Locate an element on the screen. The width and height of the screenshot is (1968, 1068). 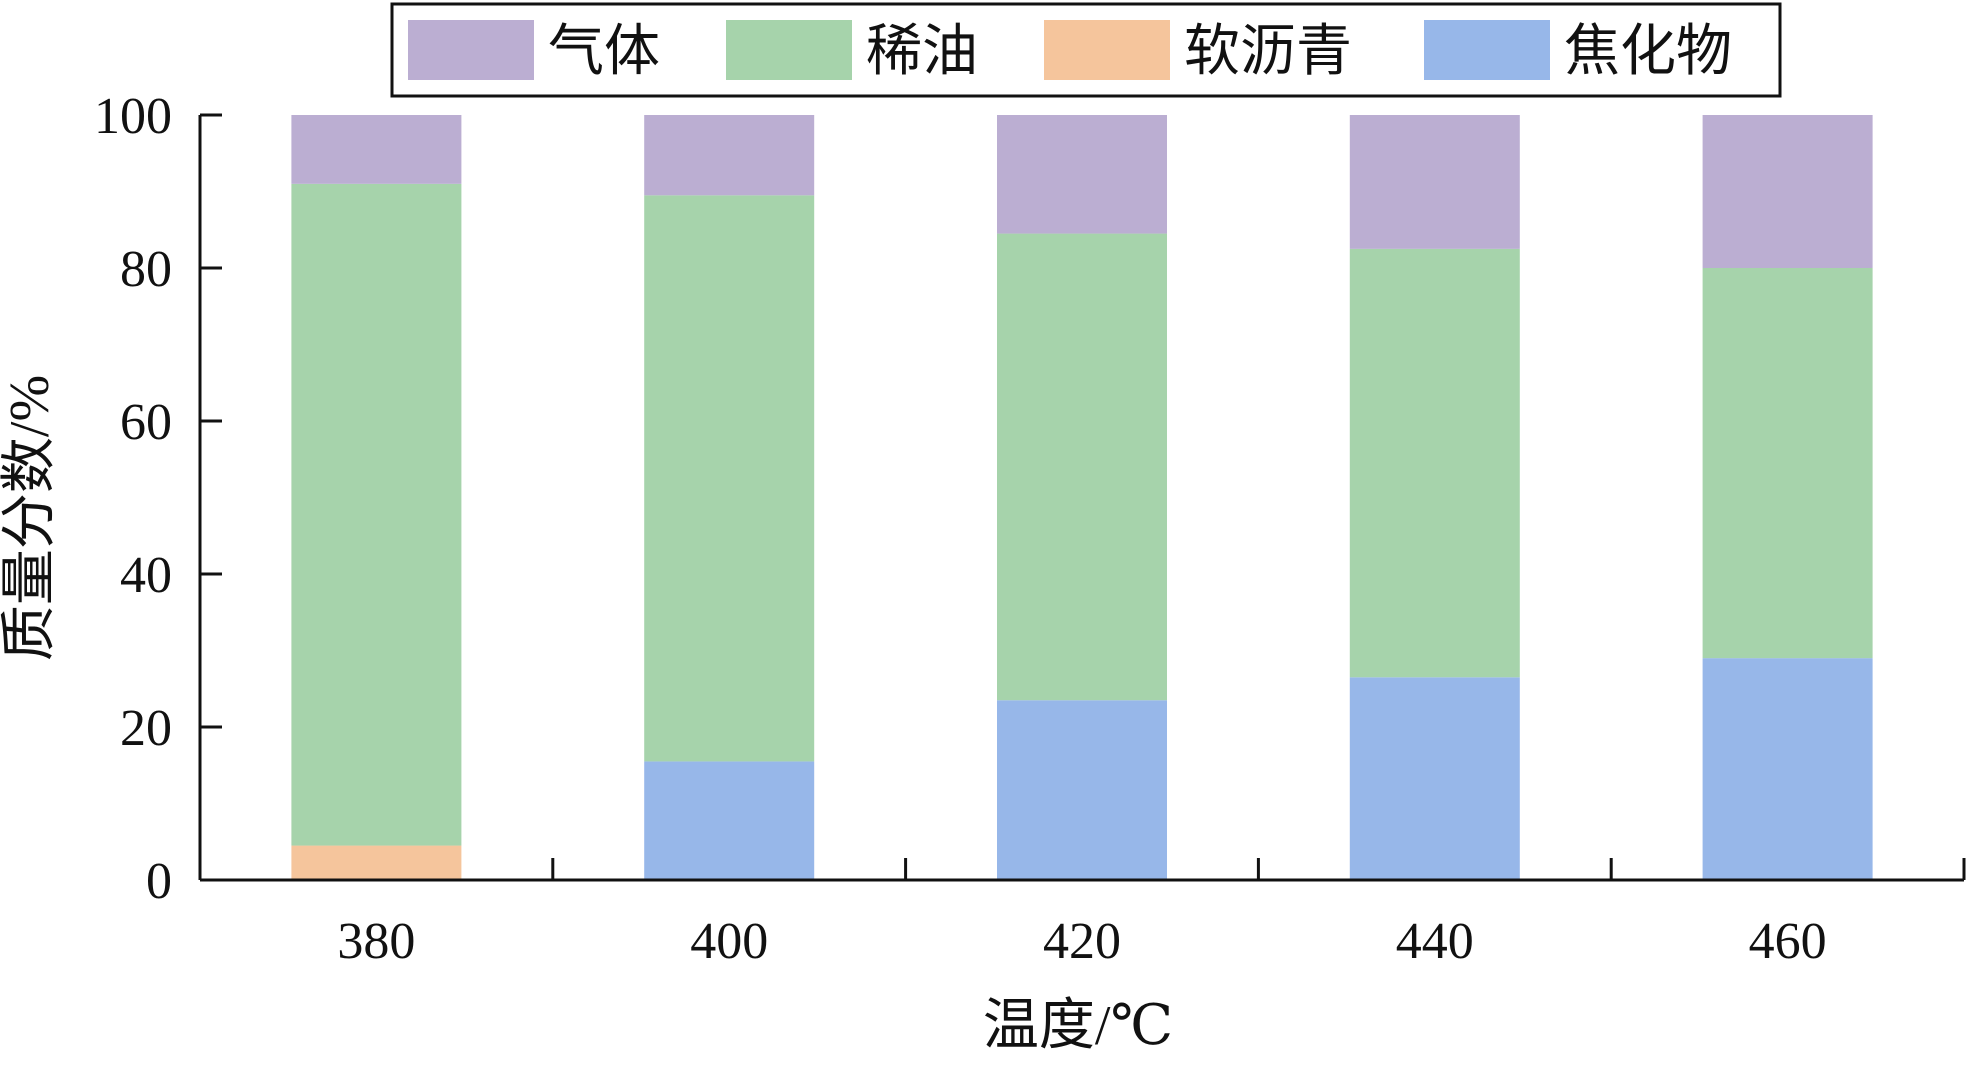
x-tick-label: 460 is located at coordinates (1788, 941).